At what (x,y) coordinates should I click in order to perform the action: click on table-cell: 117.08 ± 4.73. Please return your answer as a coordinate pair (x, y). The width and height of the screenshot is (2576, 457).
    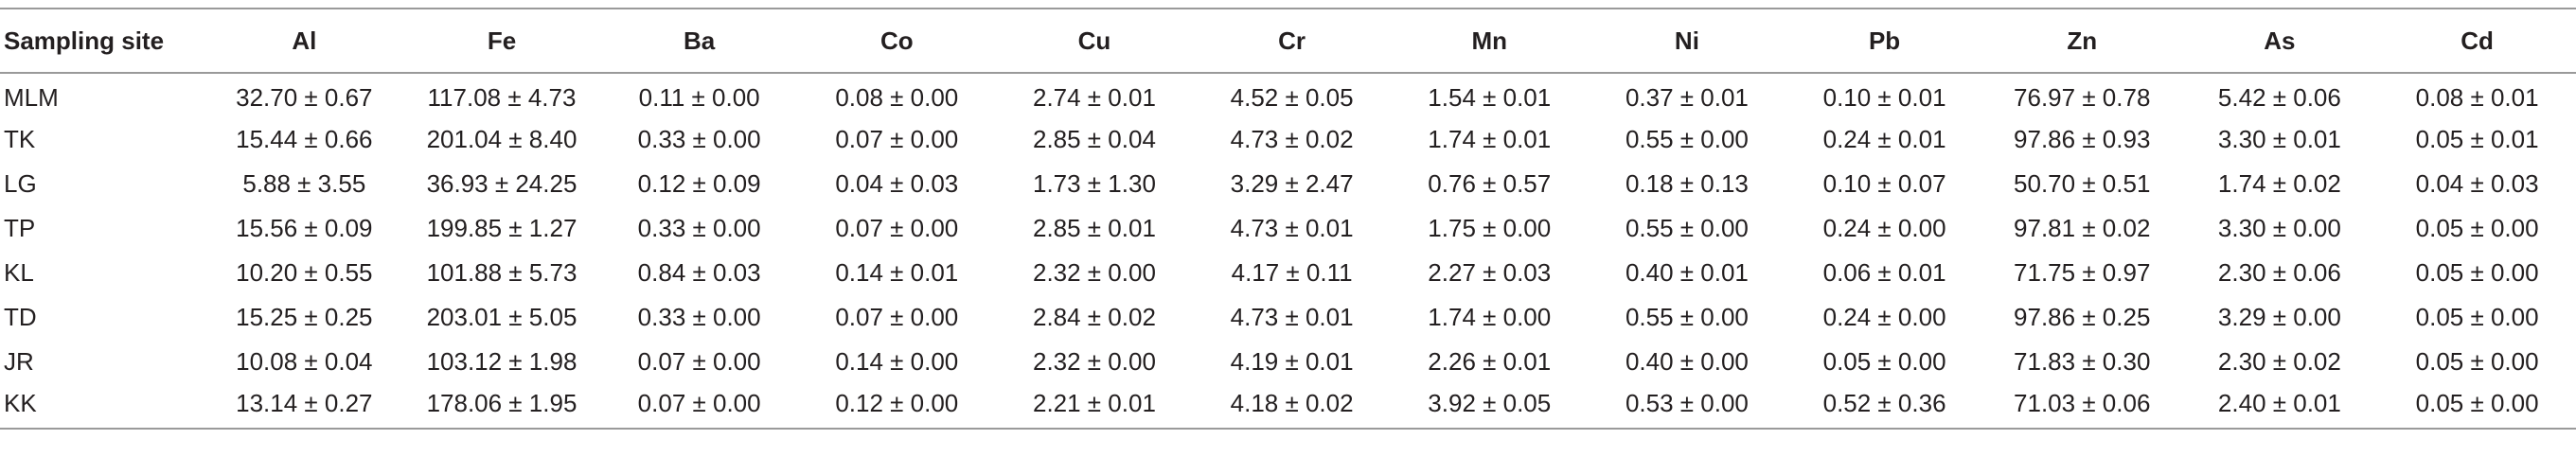
    Looking at the image, I should click on (502, 97).